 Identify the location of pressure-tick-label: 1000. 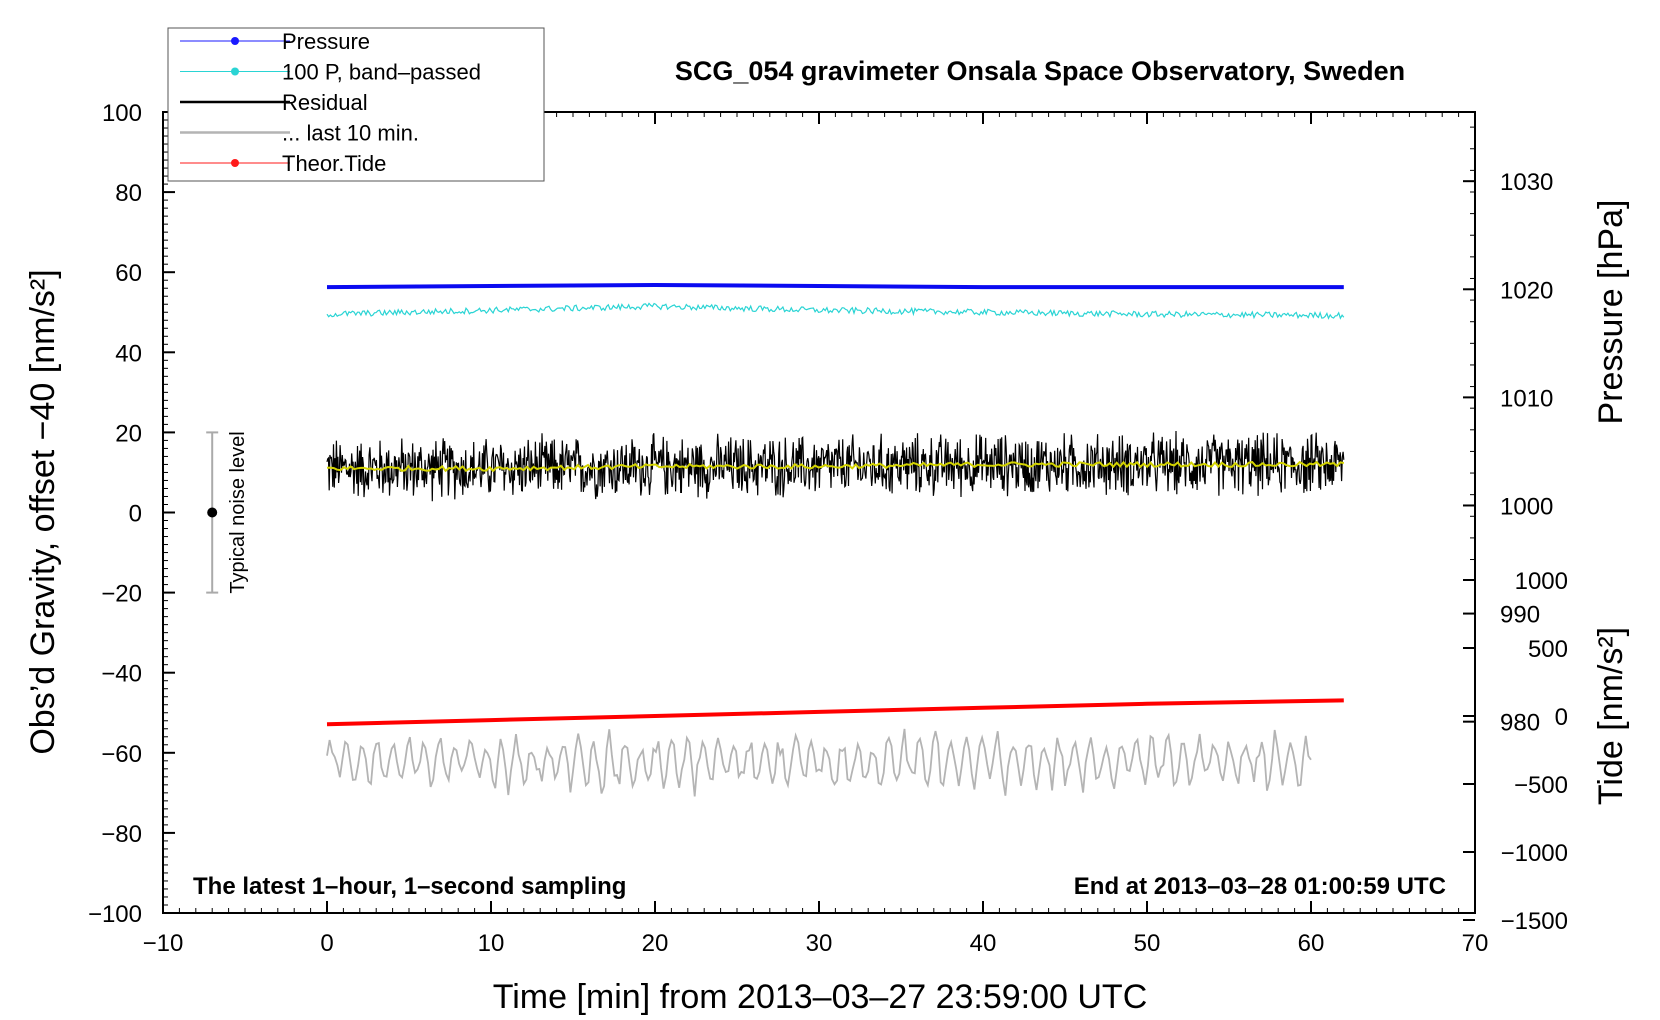
(1526, 506).